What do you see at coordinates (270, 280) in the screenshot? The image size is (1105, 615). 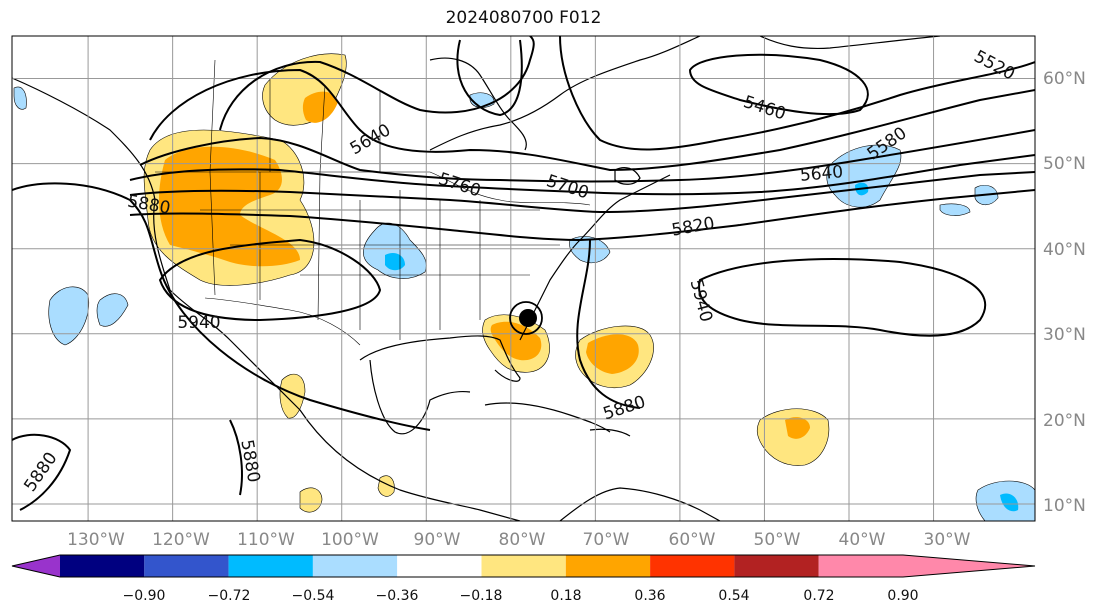 I see `contour-5940-west` at bounding box center [270, 280].